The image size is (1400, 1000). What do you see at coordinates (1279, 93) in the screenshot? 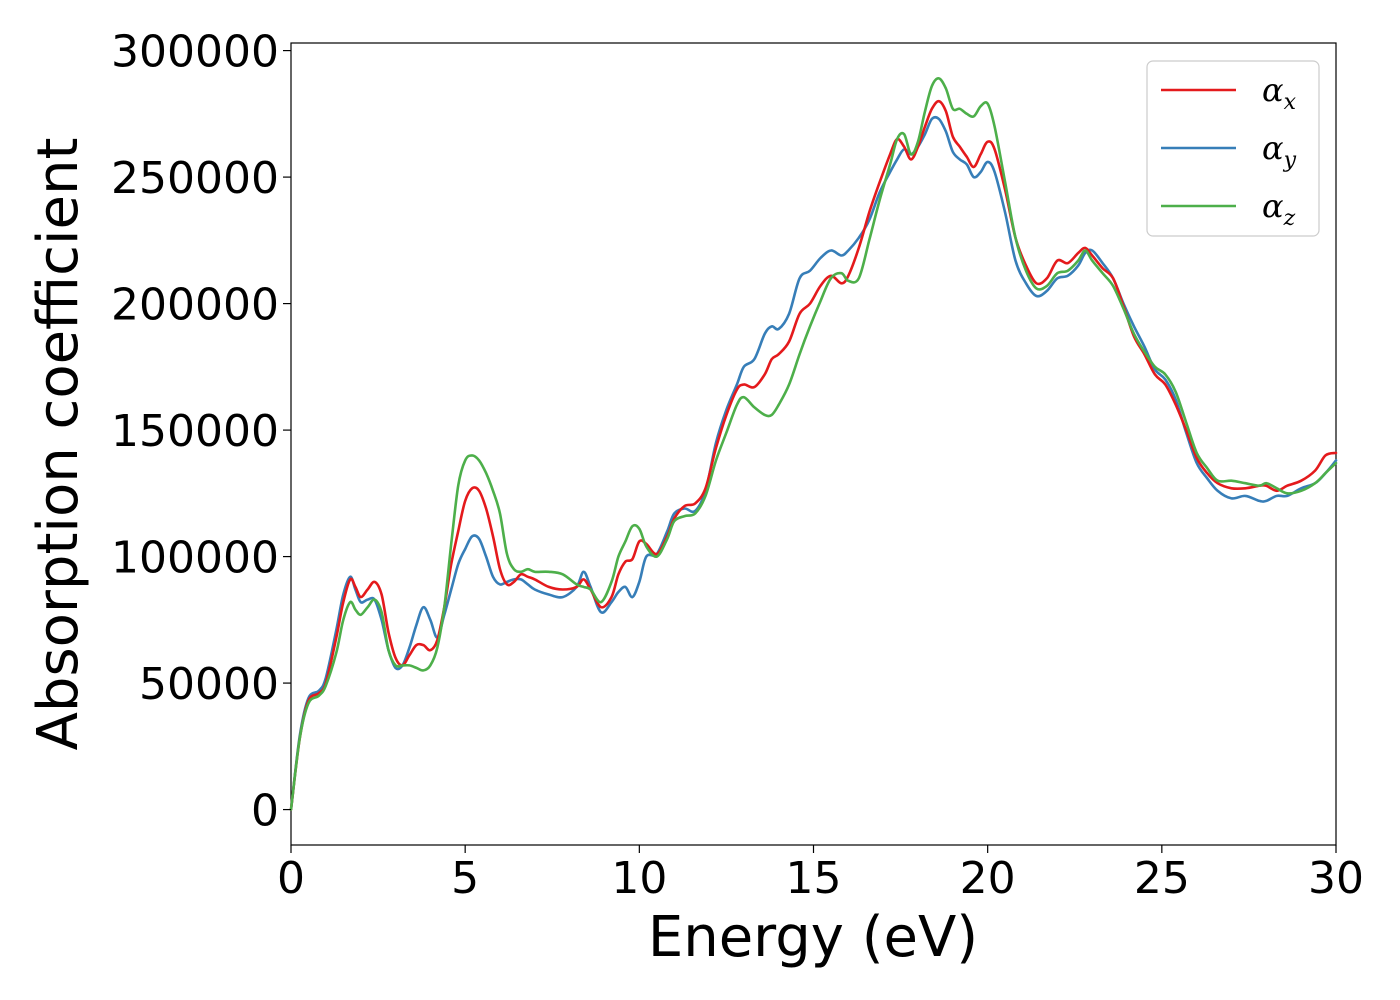
I see `legend-label: αx` at bounding box center [1279, 93].